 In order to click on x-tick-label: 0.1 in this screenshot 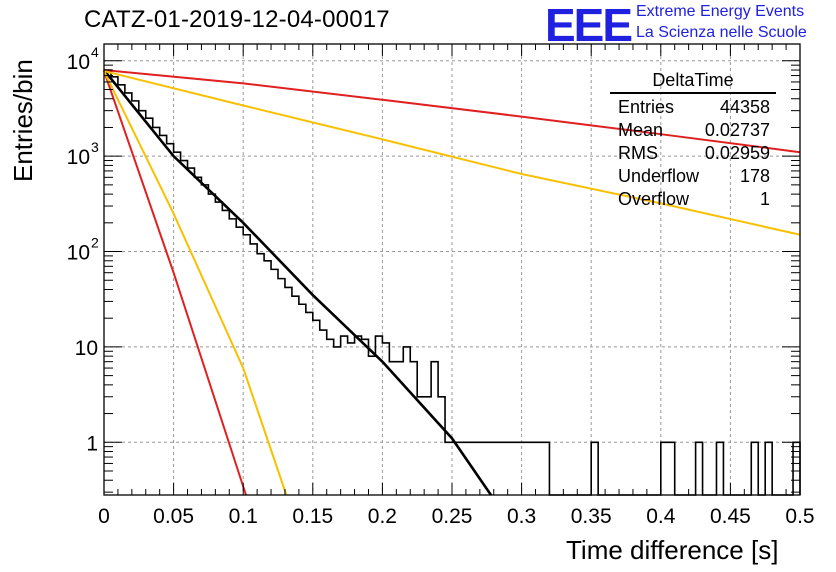, I will do `click(243, 516)`.